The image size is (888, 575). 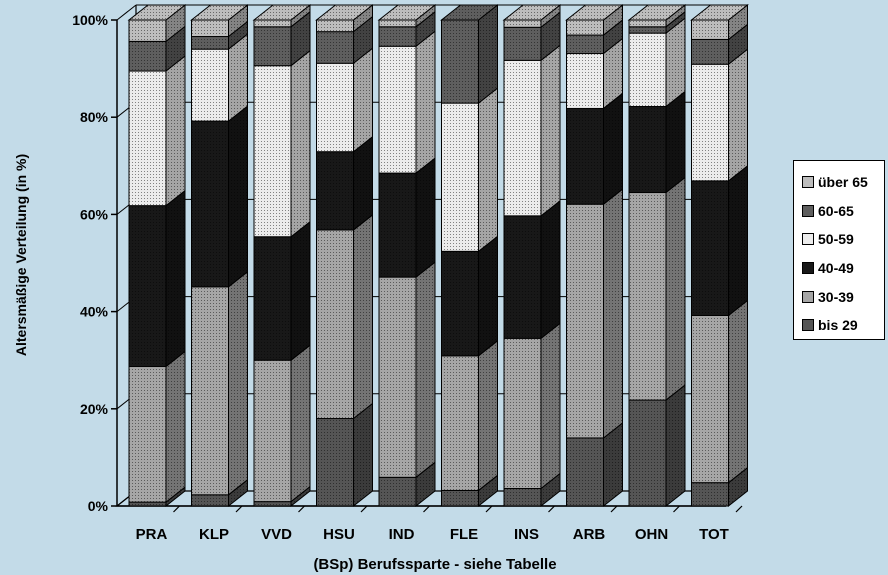 I want to click on y-tick-label: 60%, so click(x=94, y=214).